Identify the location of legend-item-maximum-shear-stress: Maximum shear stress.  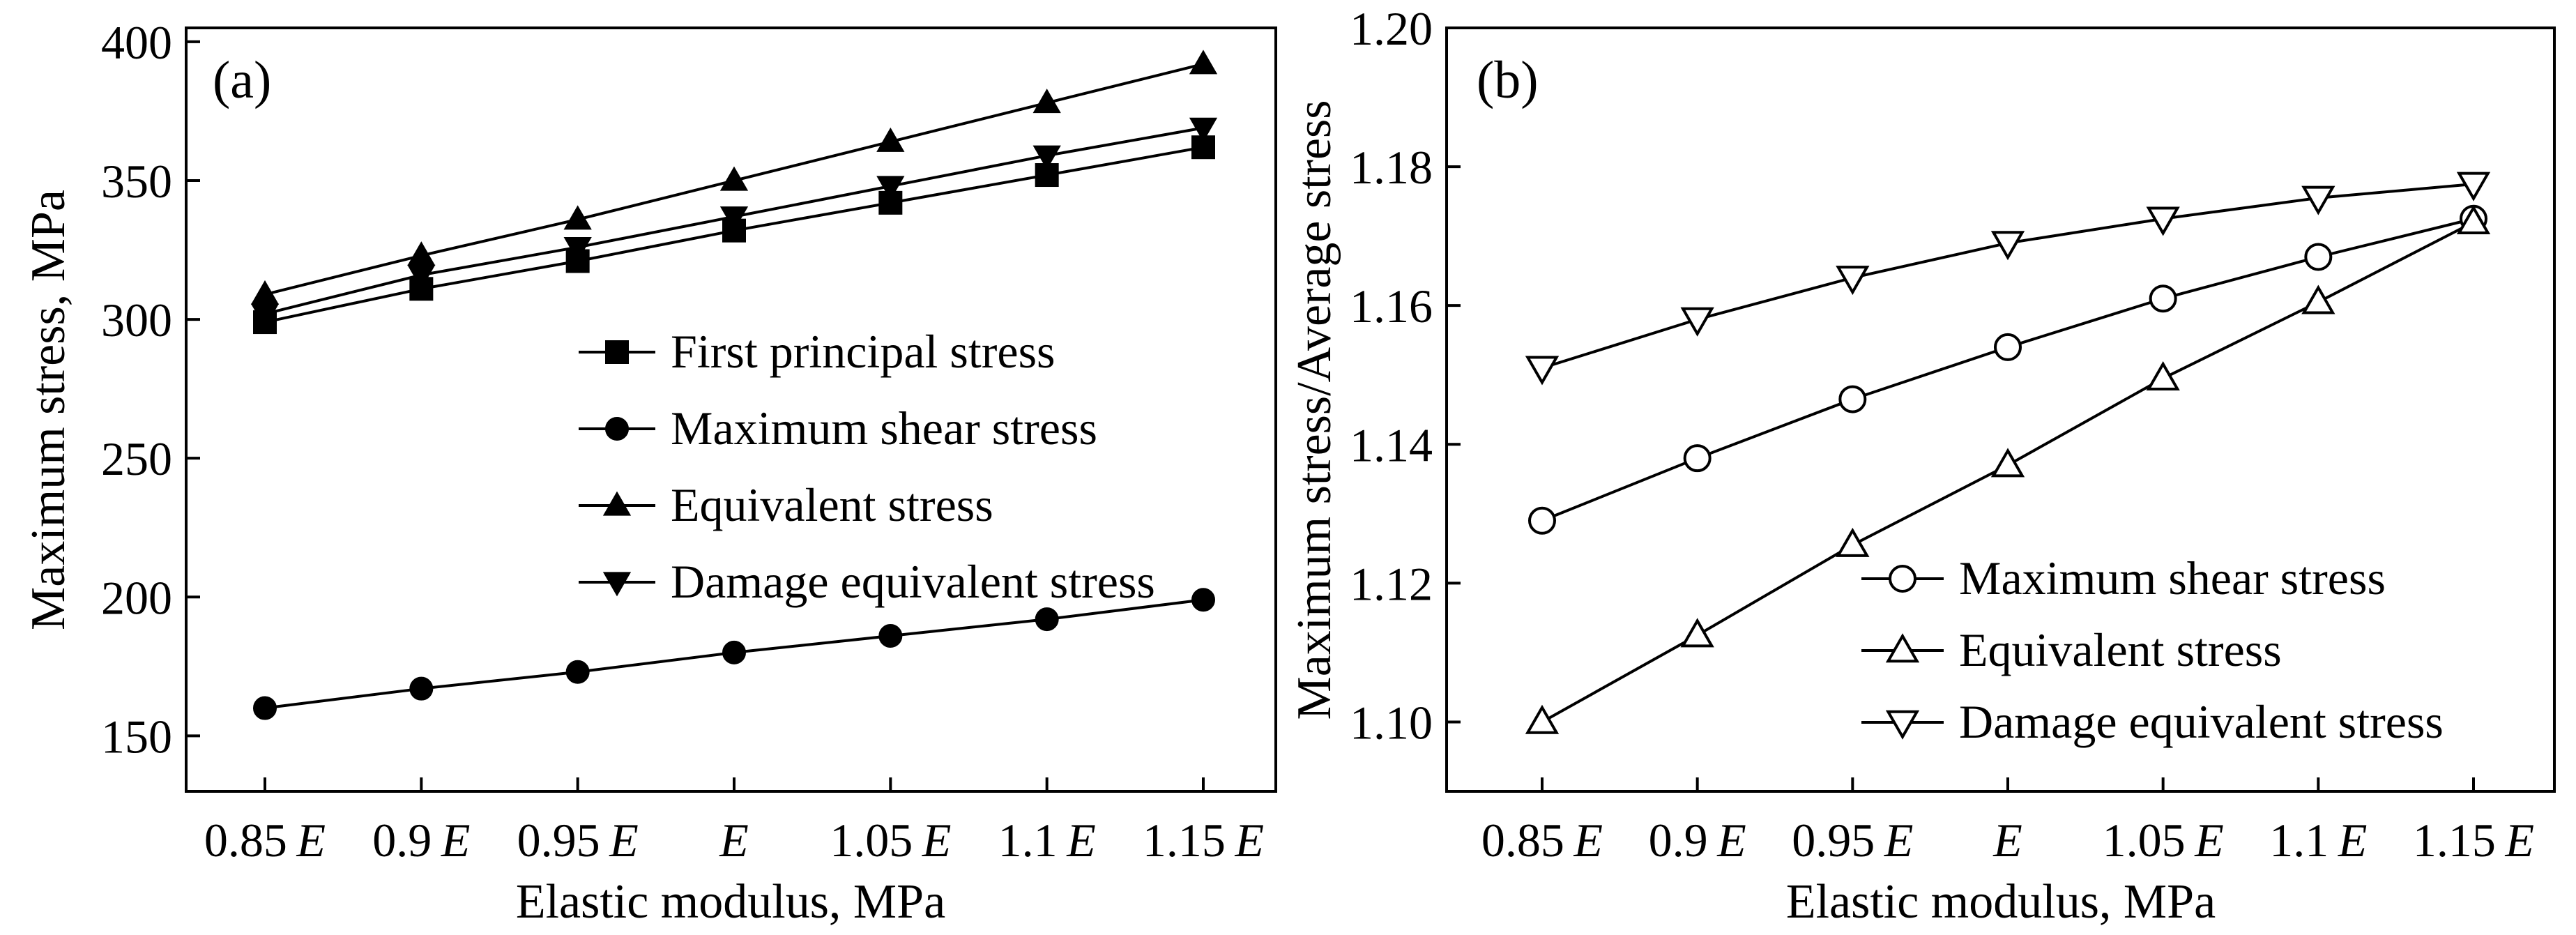
(838, 429).